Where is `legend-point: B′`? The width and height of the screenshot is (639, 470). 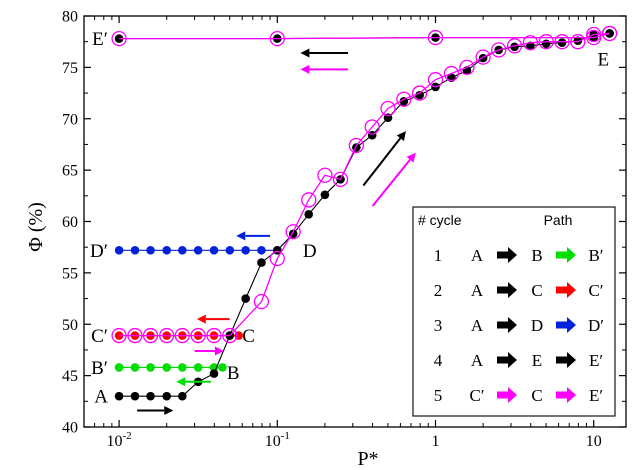
legend-point: B′ is located at coordinates (595, 255).